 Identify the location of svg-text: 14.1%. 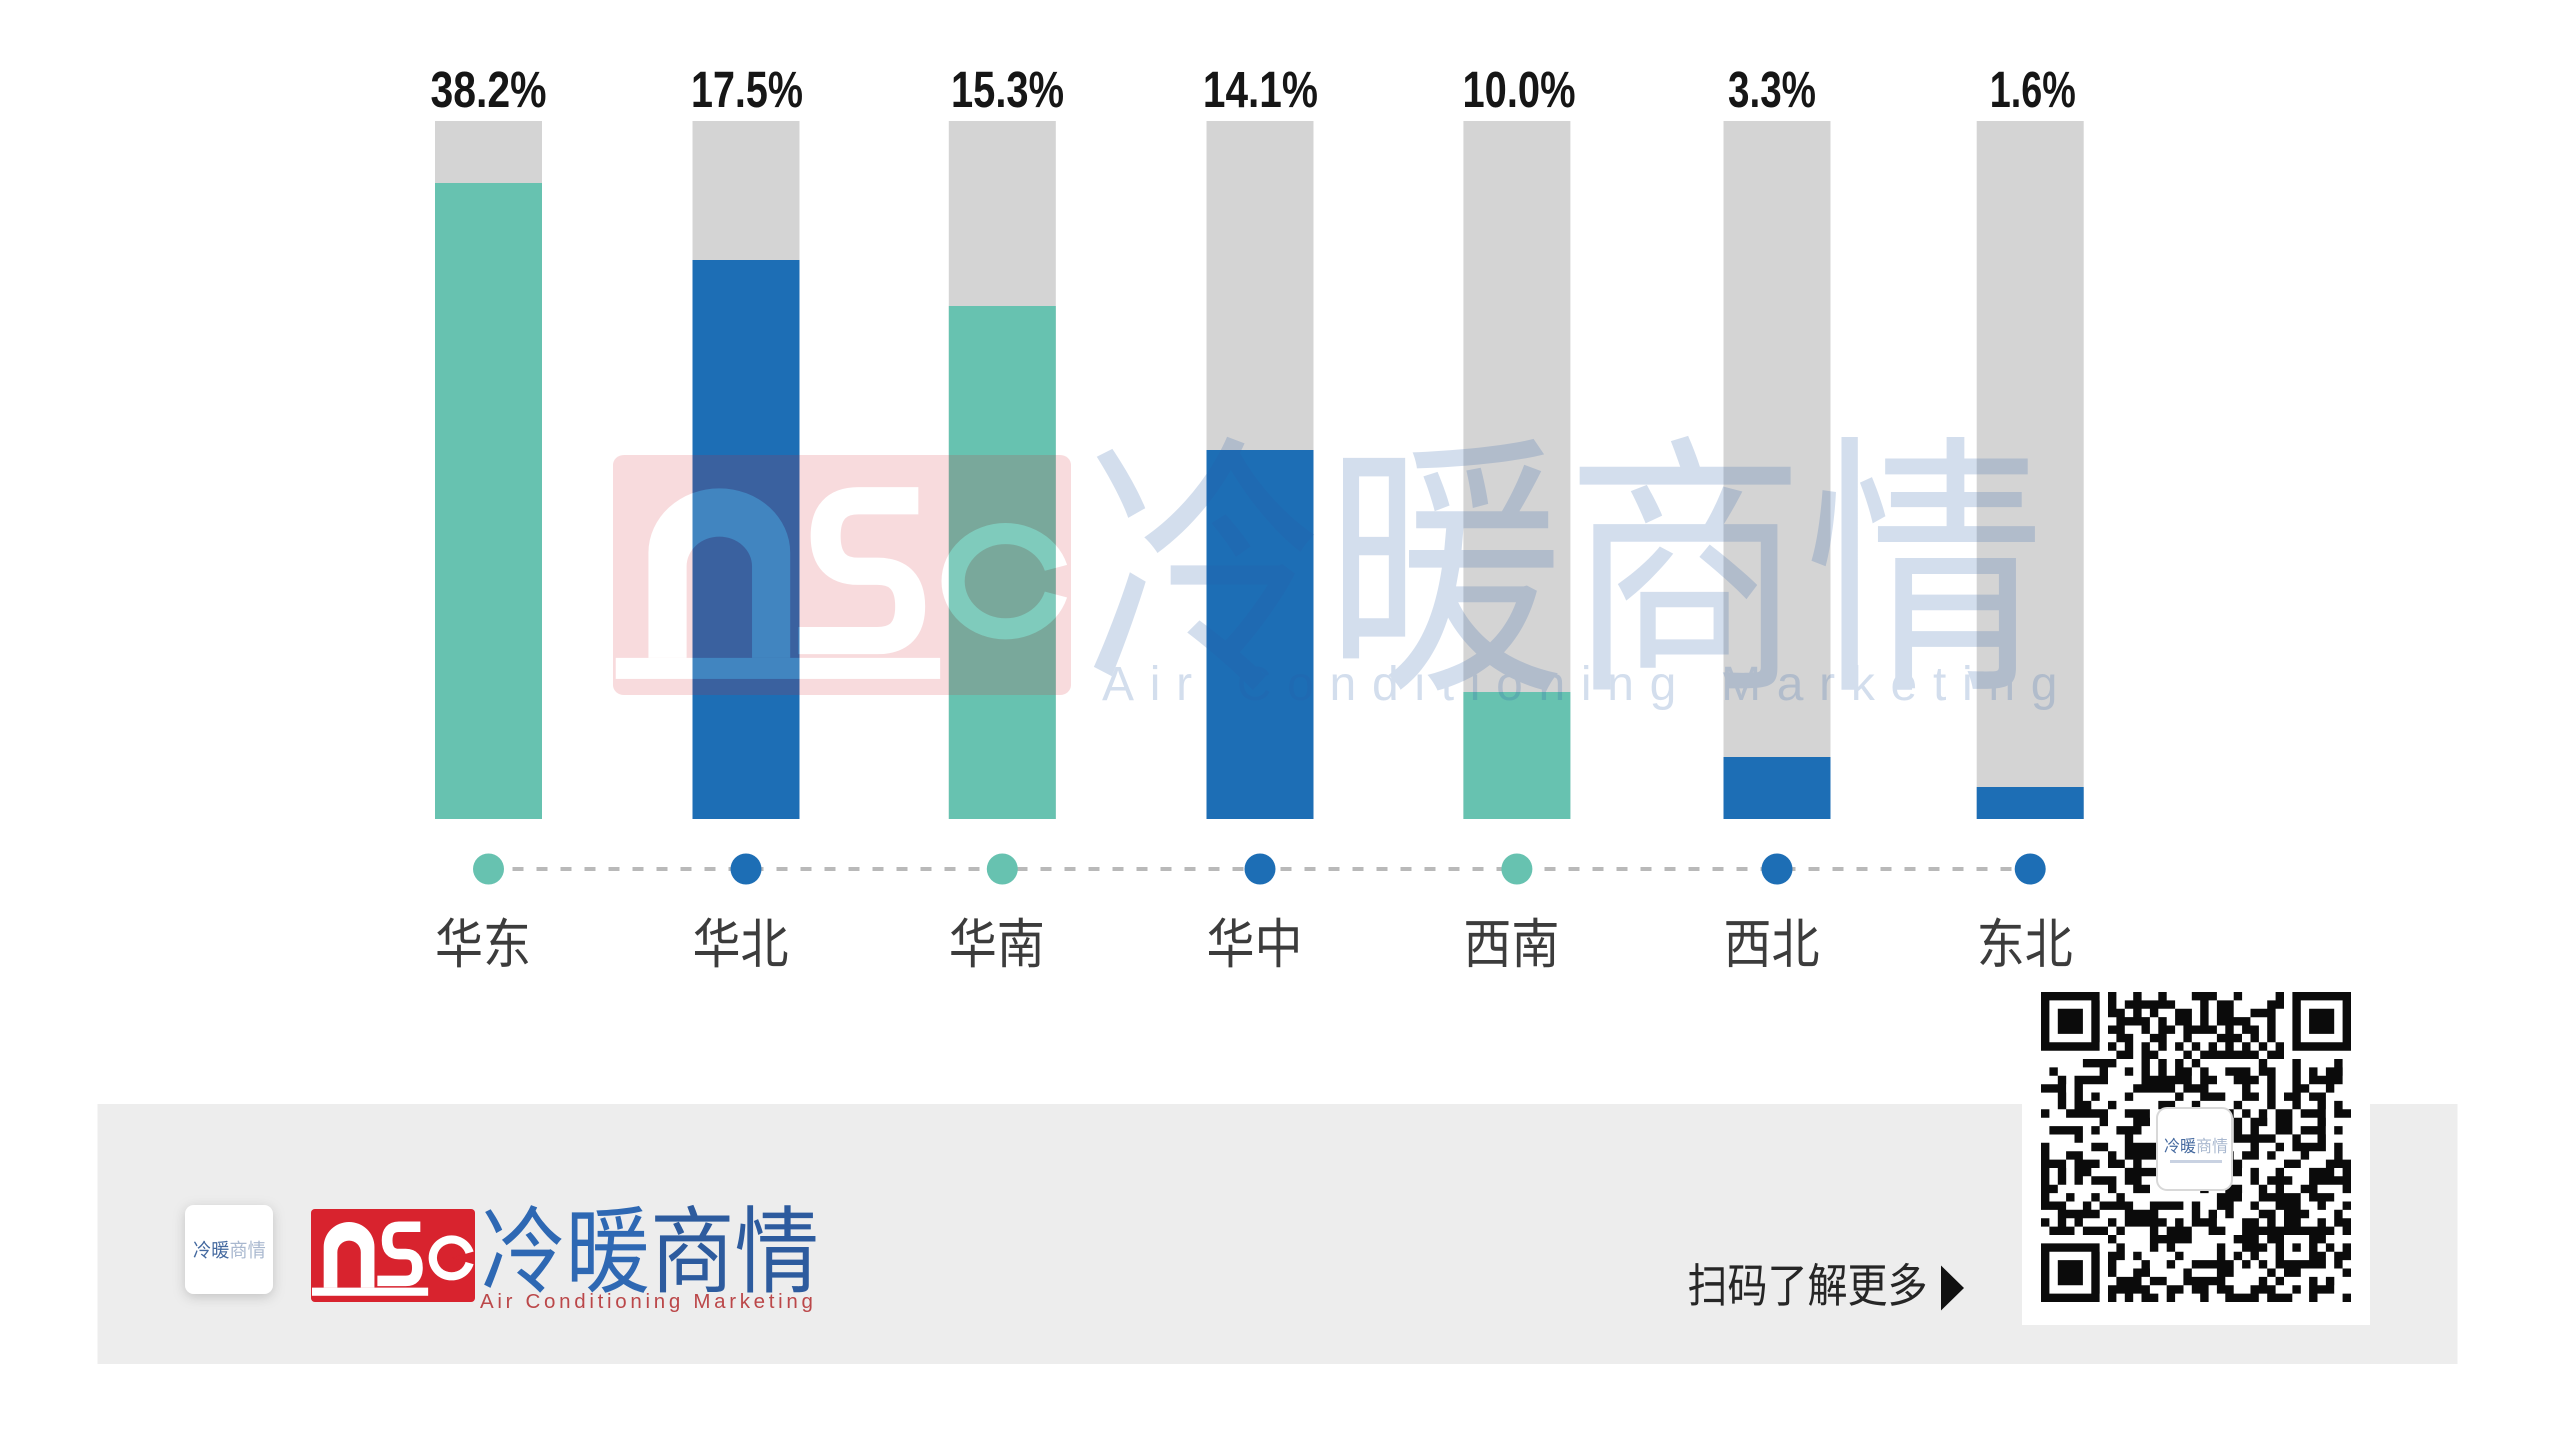
(1260, 89).